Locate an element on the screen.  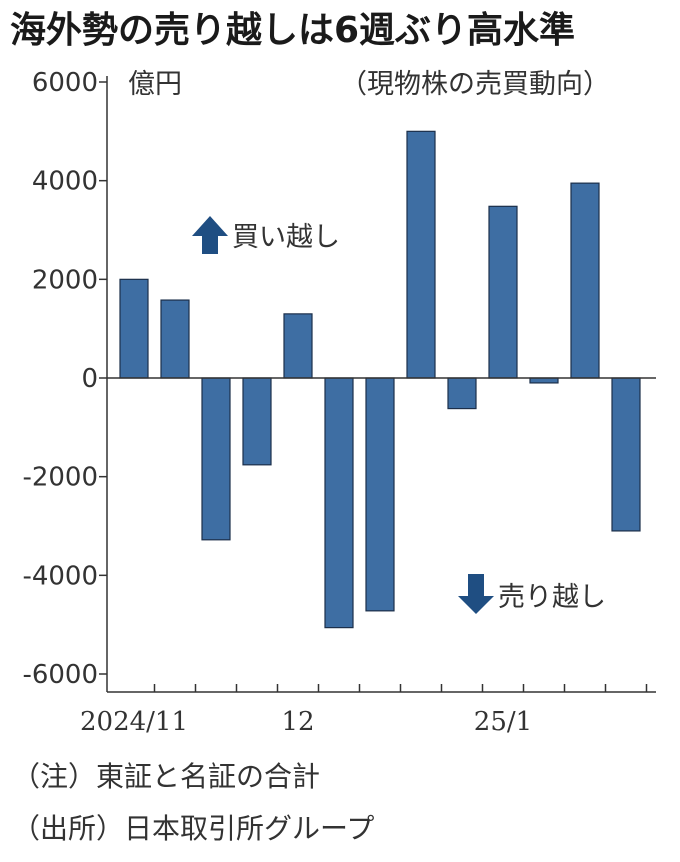
y-tick-label: 0 is located at coordinates (89, 379).